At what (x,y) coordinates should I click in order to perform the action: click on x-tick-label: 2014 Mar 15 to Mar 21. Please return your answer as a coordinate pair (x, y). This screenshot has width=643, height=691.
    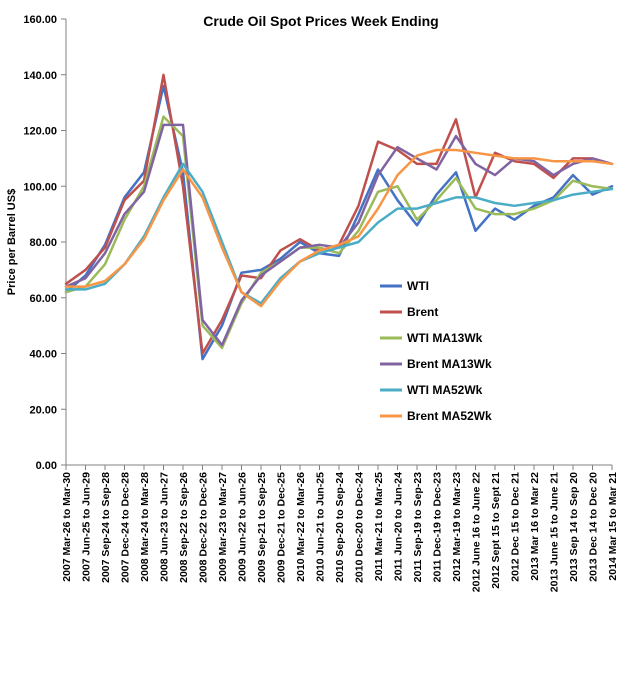
    Looking at the image, I should click on (613, 526).